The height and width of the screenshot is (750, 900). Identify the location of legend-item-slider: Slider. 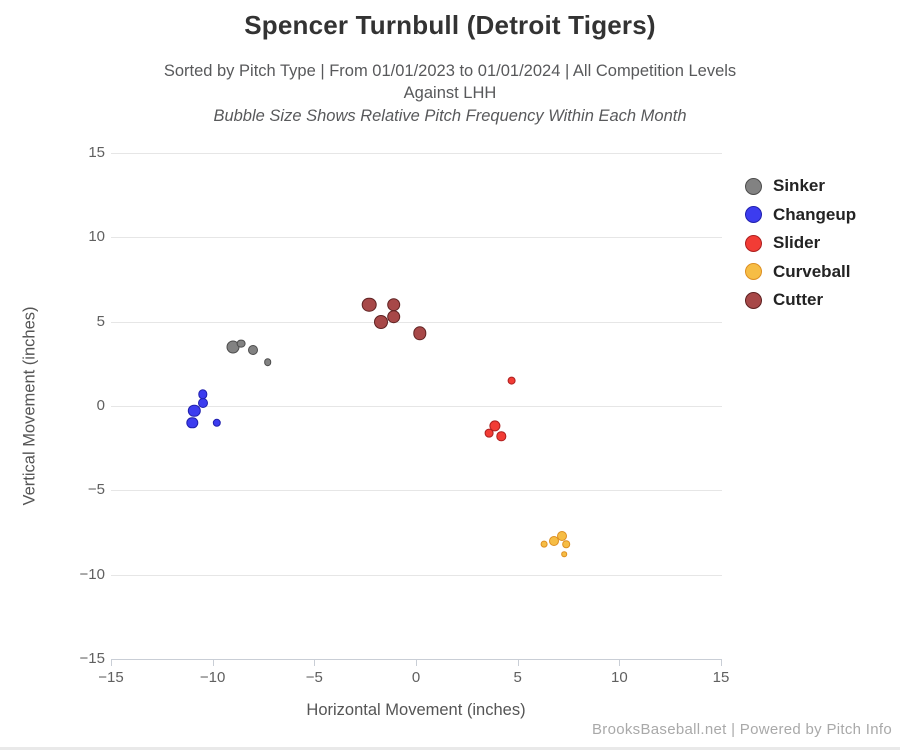
(800, 243).